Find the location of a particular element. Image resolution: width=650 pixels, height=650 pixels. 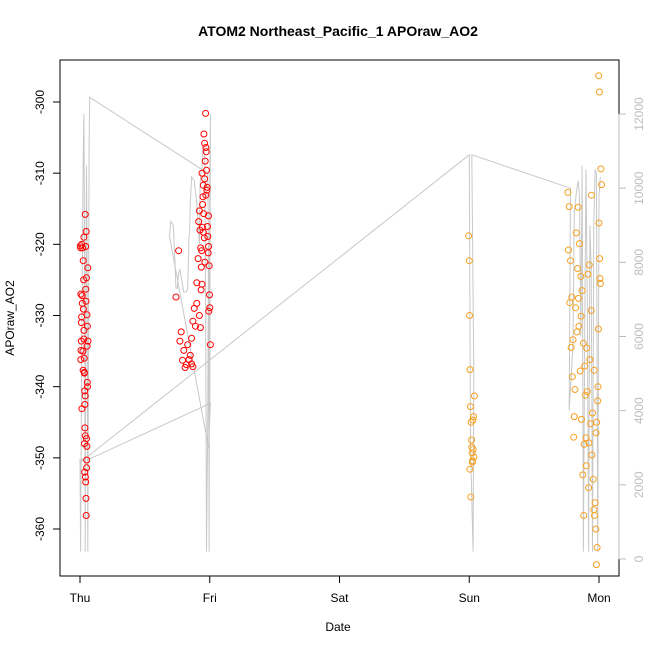

y-tick-label: -320 is located at coordinates (40, 244).